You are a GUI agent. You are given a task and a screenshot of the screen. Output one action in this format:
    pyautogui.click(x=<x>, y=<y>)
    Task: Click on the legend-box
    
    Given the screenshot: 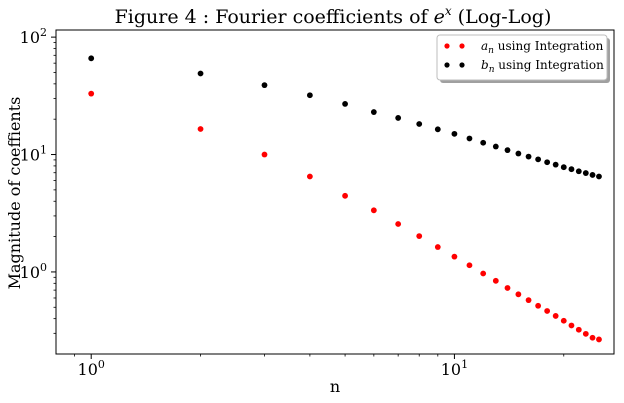 What is the action you would take?
    pyautogui.click(x=522, y=57)
    